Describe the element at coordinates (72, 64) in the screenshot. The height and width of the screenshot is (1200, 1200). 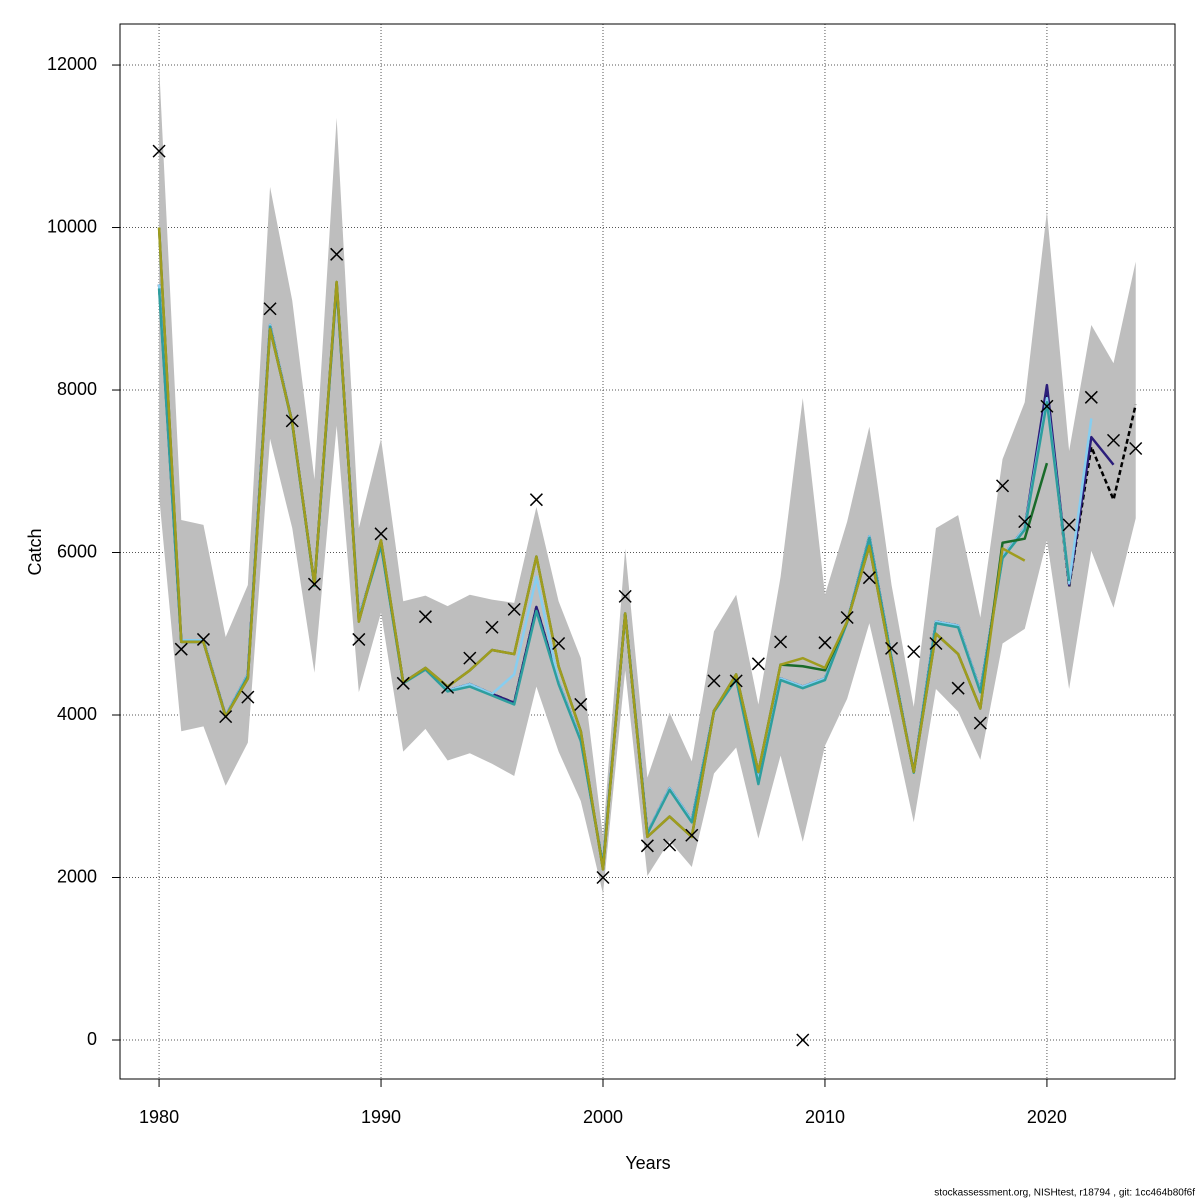
I see `y-tick-label: 12000` at that location.